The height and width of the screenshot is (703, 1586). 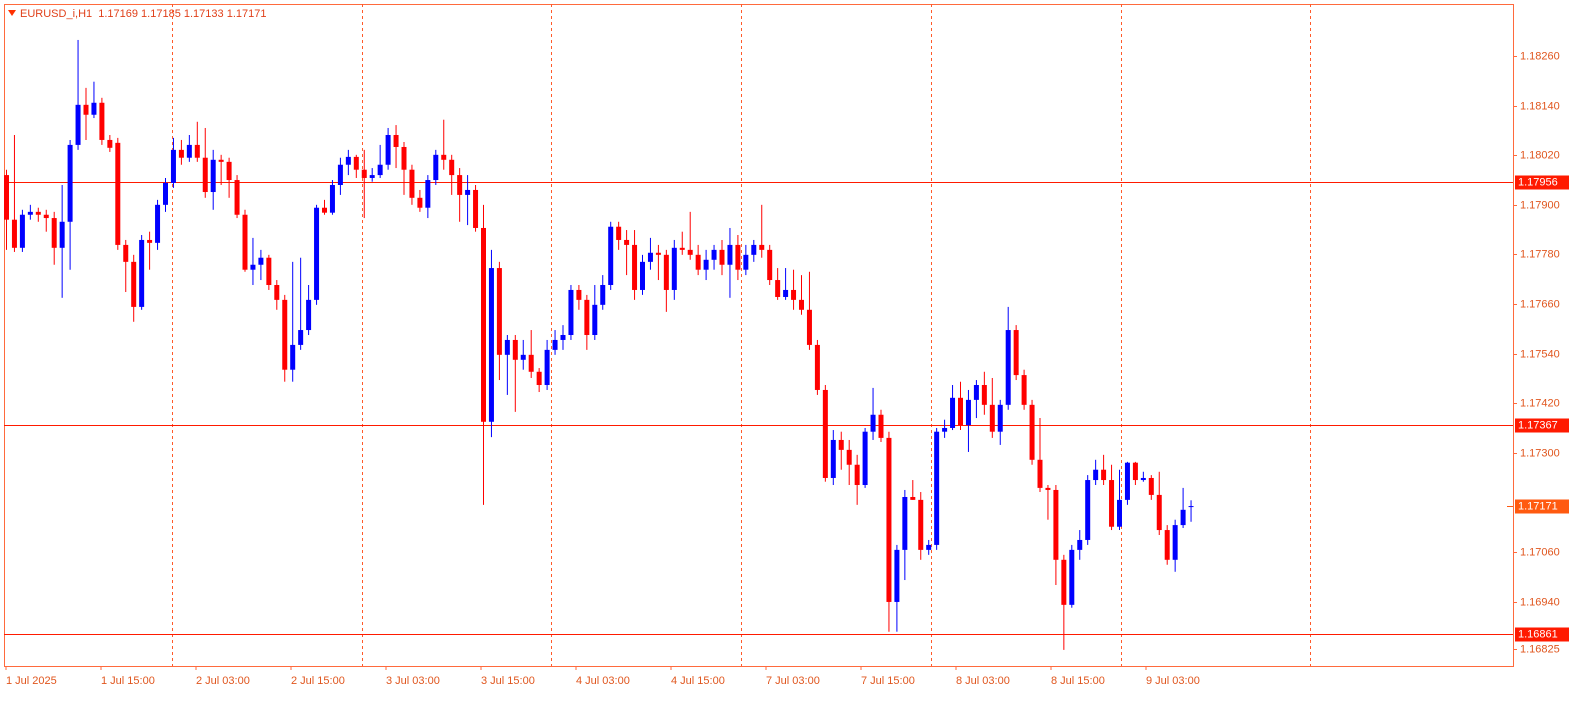 What do you see at coordinates (1540, 453) in the screenshot?
I see `y-tick-label: 1.17300` at bounding box center [1540, 453].